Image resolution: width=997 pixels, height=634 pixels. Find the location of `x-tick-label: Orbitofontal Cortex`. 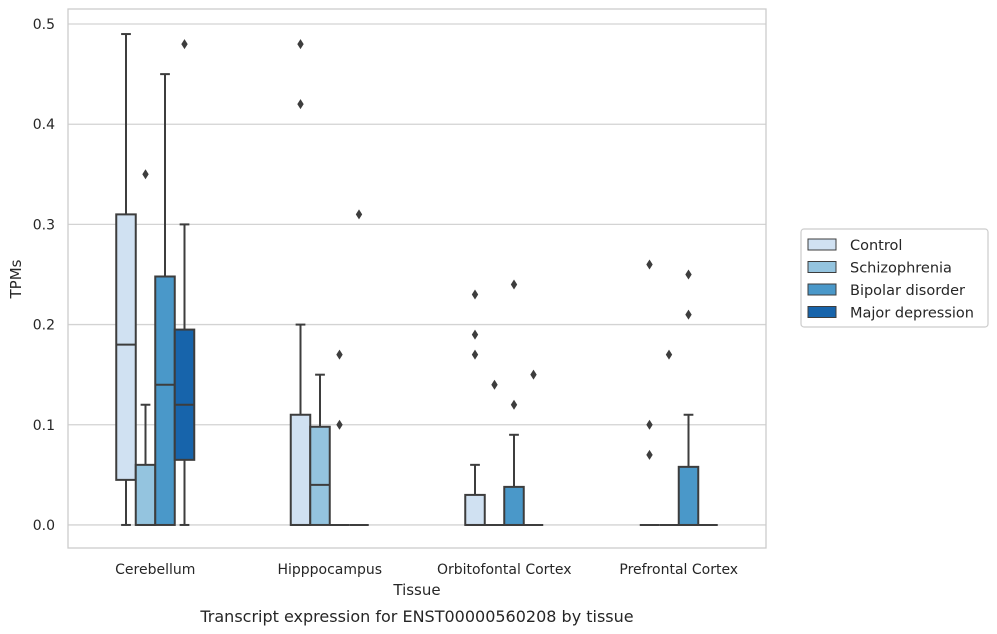

x-tick-label: Orbitofontal Cortex is located at coordinates (504, 570).